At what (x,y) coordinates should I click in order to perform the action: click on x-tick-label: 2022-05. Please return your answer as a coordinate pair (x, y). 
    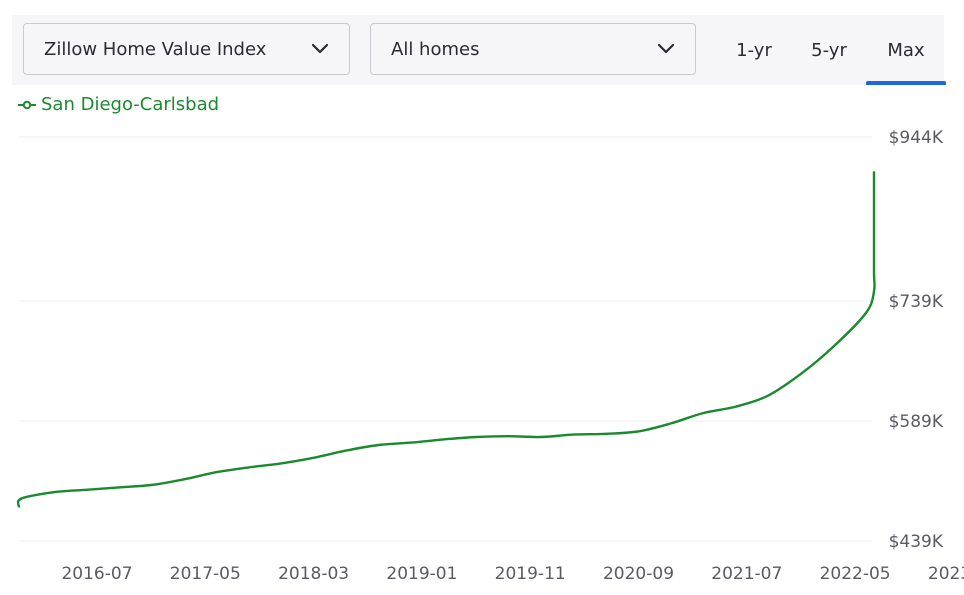
    Looking at the image, I should click on (855, 574).